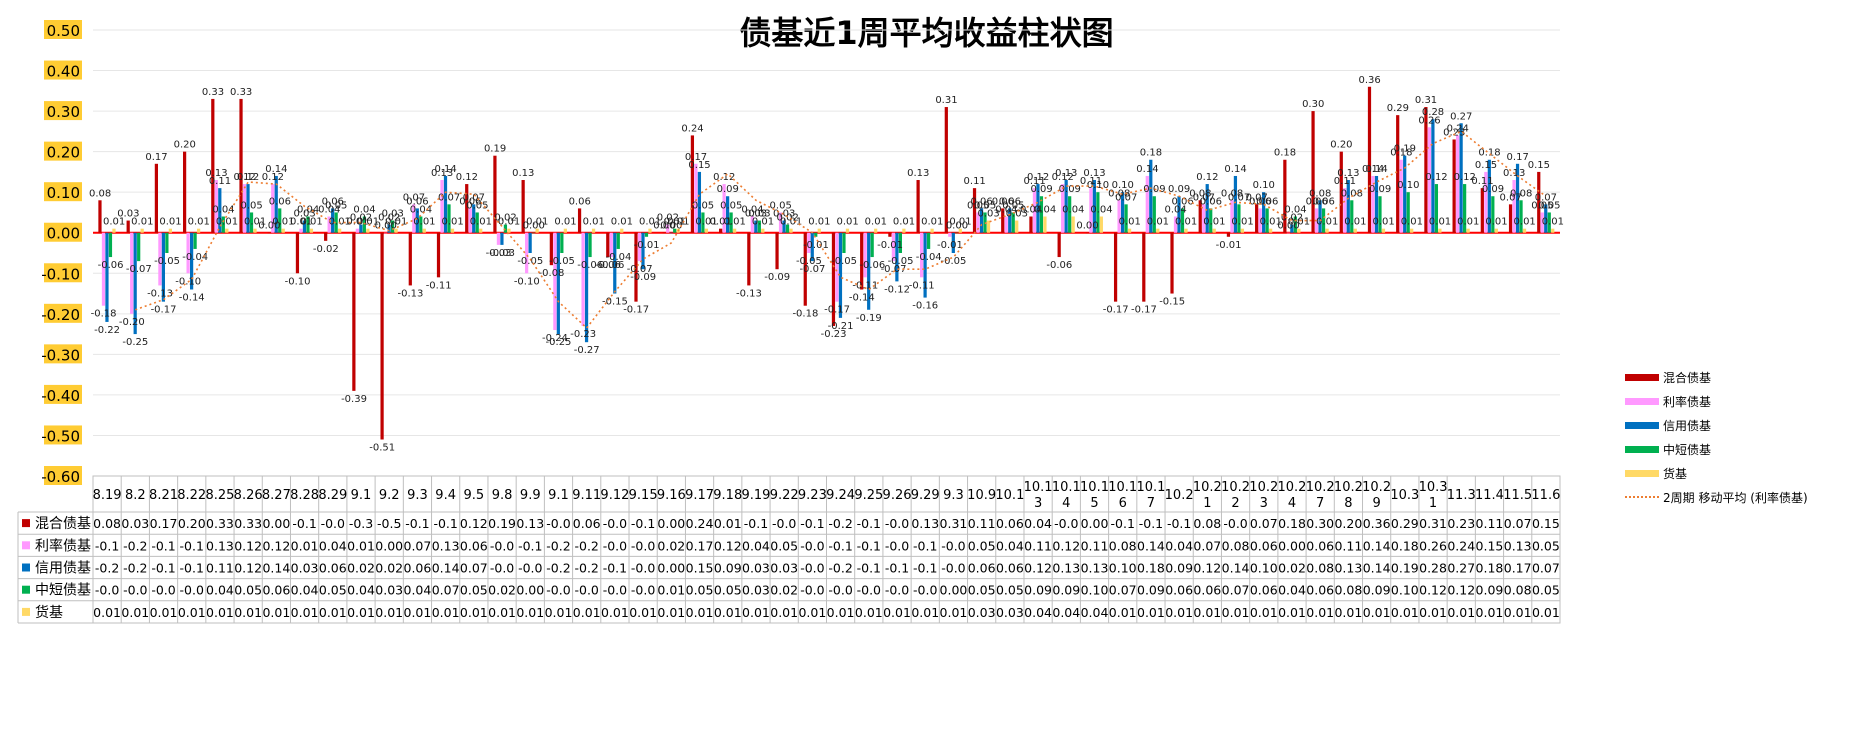 This screenshot has height=743, width=1853. I want to click on category-label: 9.4, so click(445, 495).